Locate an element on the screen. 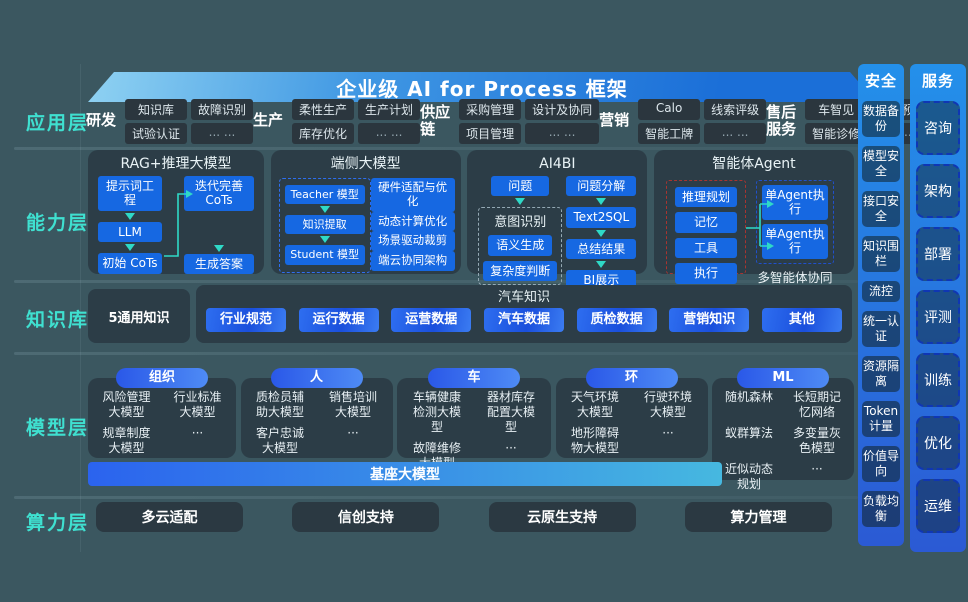 The width and height of the screenshot is (968, 602). flow-chip: Text2SQL is located at coordinates (601, 217).